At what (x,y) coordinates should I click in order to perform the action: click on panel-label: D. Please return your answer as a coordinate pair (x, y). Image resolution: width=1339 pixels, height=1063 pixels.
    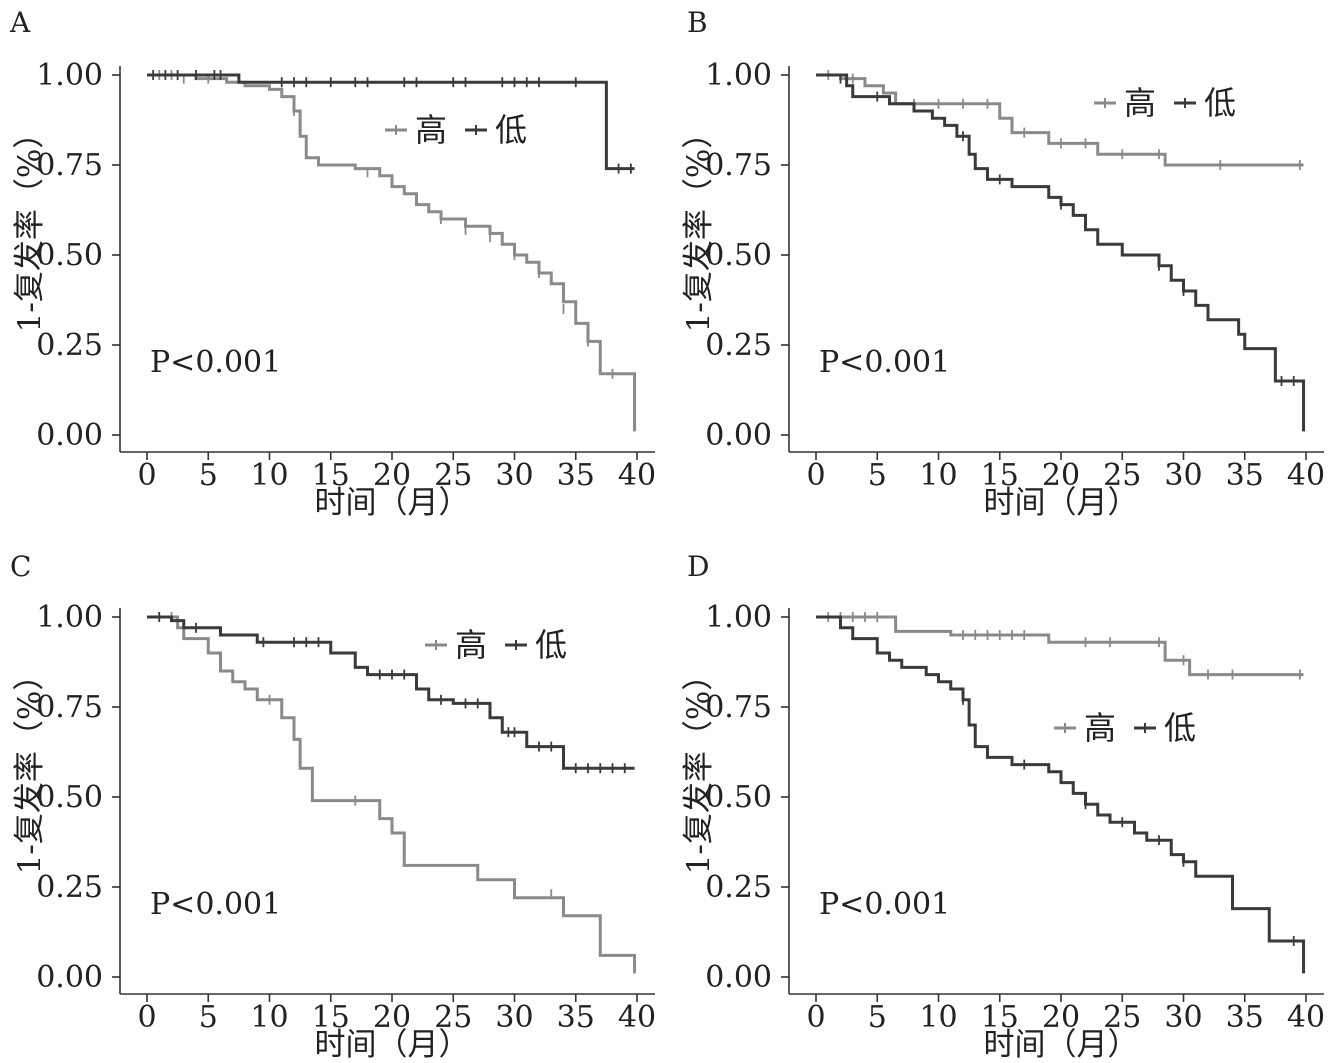
    Looking at the image, I should click on (698, 566).